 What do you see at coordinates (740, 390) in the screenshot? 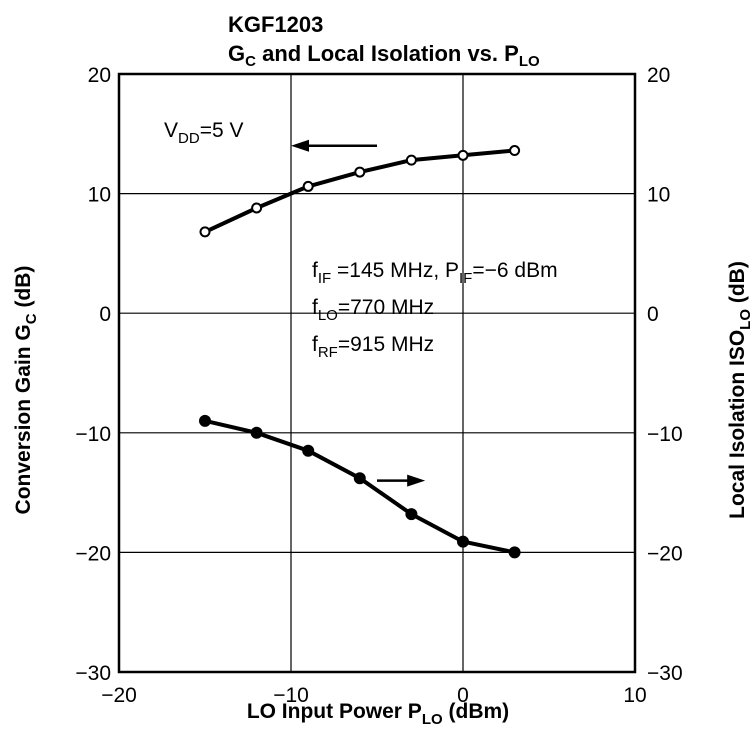
I see `y-axis-label-right: Local Isolation ISOLO (dB)` at bounding box center [740, 390].